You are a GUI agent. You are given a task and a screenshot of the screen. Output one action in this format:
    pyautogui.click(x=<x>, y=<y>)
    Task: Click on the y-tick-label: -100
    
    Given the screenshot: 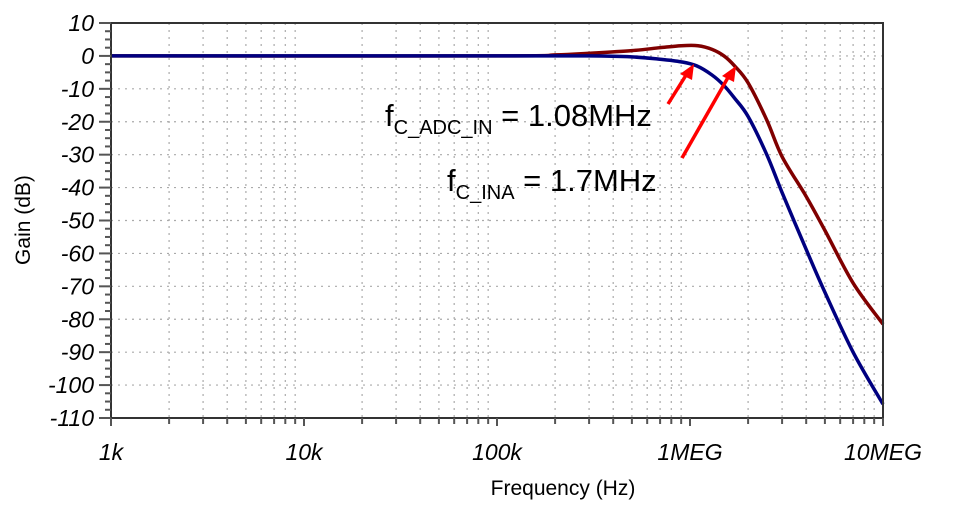 What is the action you would take?
    pyautogui.click(x=71, y=385)
    